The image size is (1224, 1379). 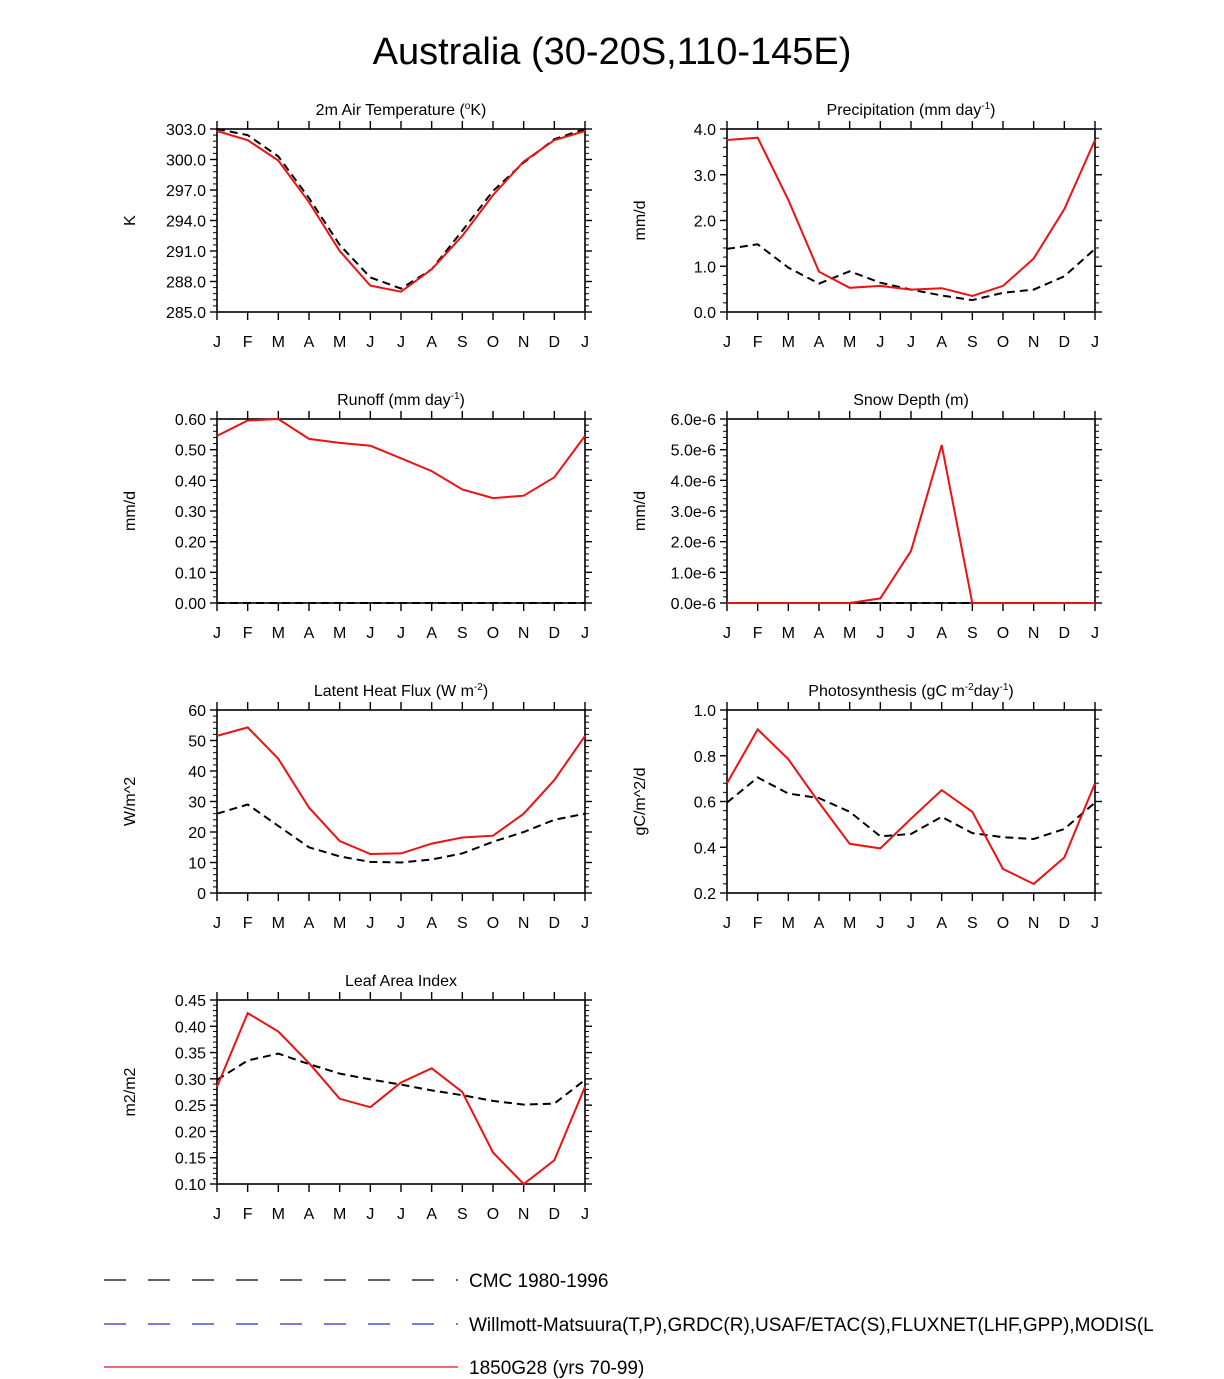 I want to click on y-axis-label: mm/d, so click(x=130, y=511).